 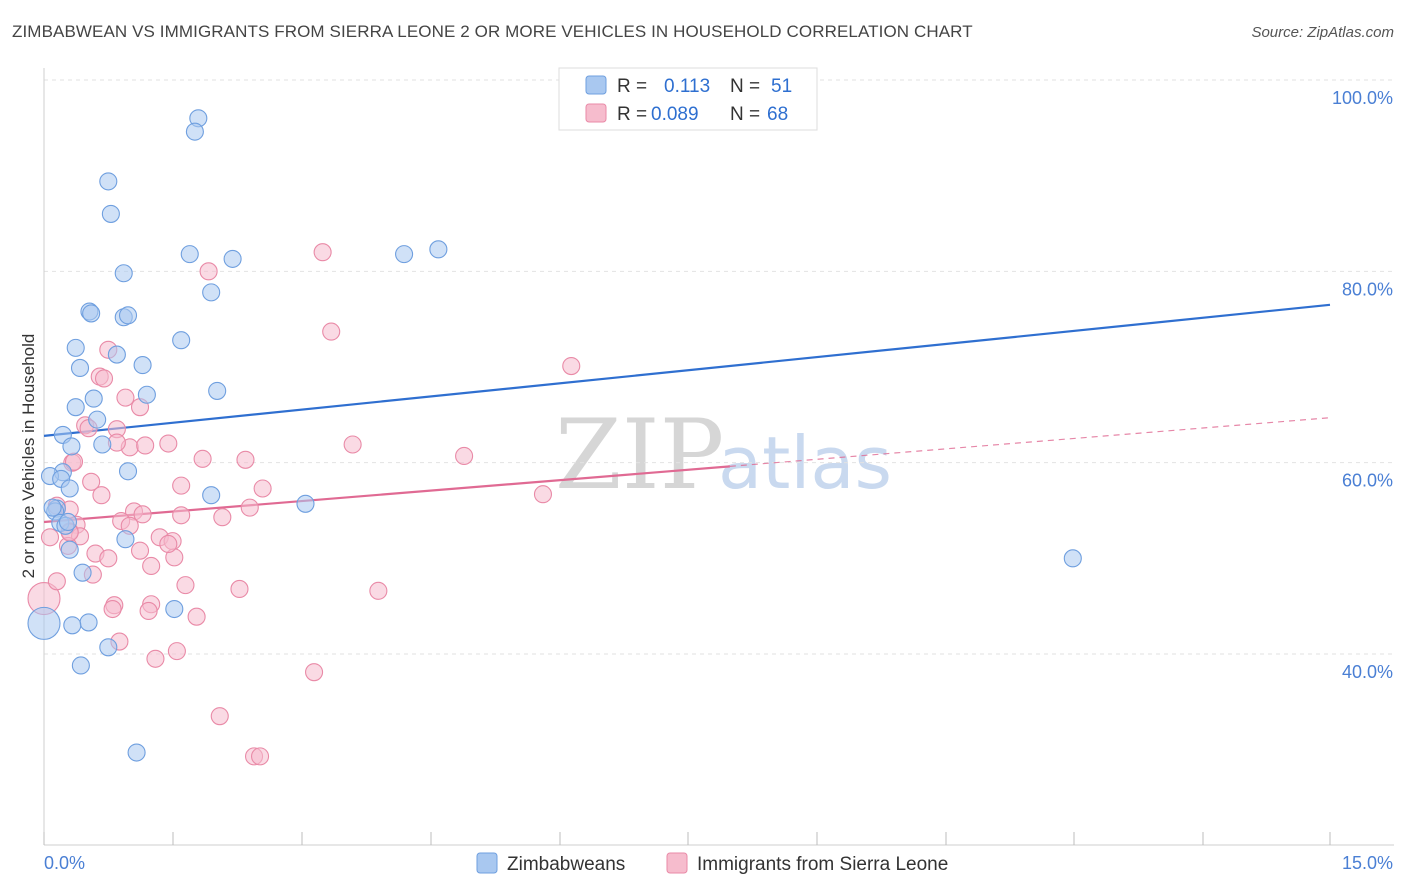 What do you see at coordinates (822, 864) in the screenshot?
I see `bottom-legend-label-sierra-leone: Immigrants from Sierra Leone` at bounding box center [822, 864].